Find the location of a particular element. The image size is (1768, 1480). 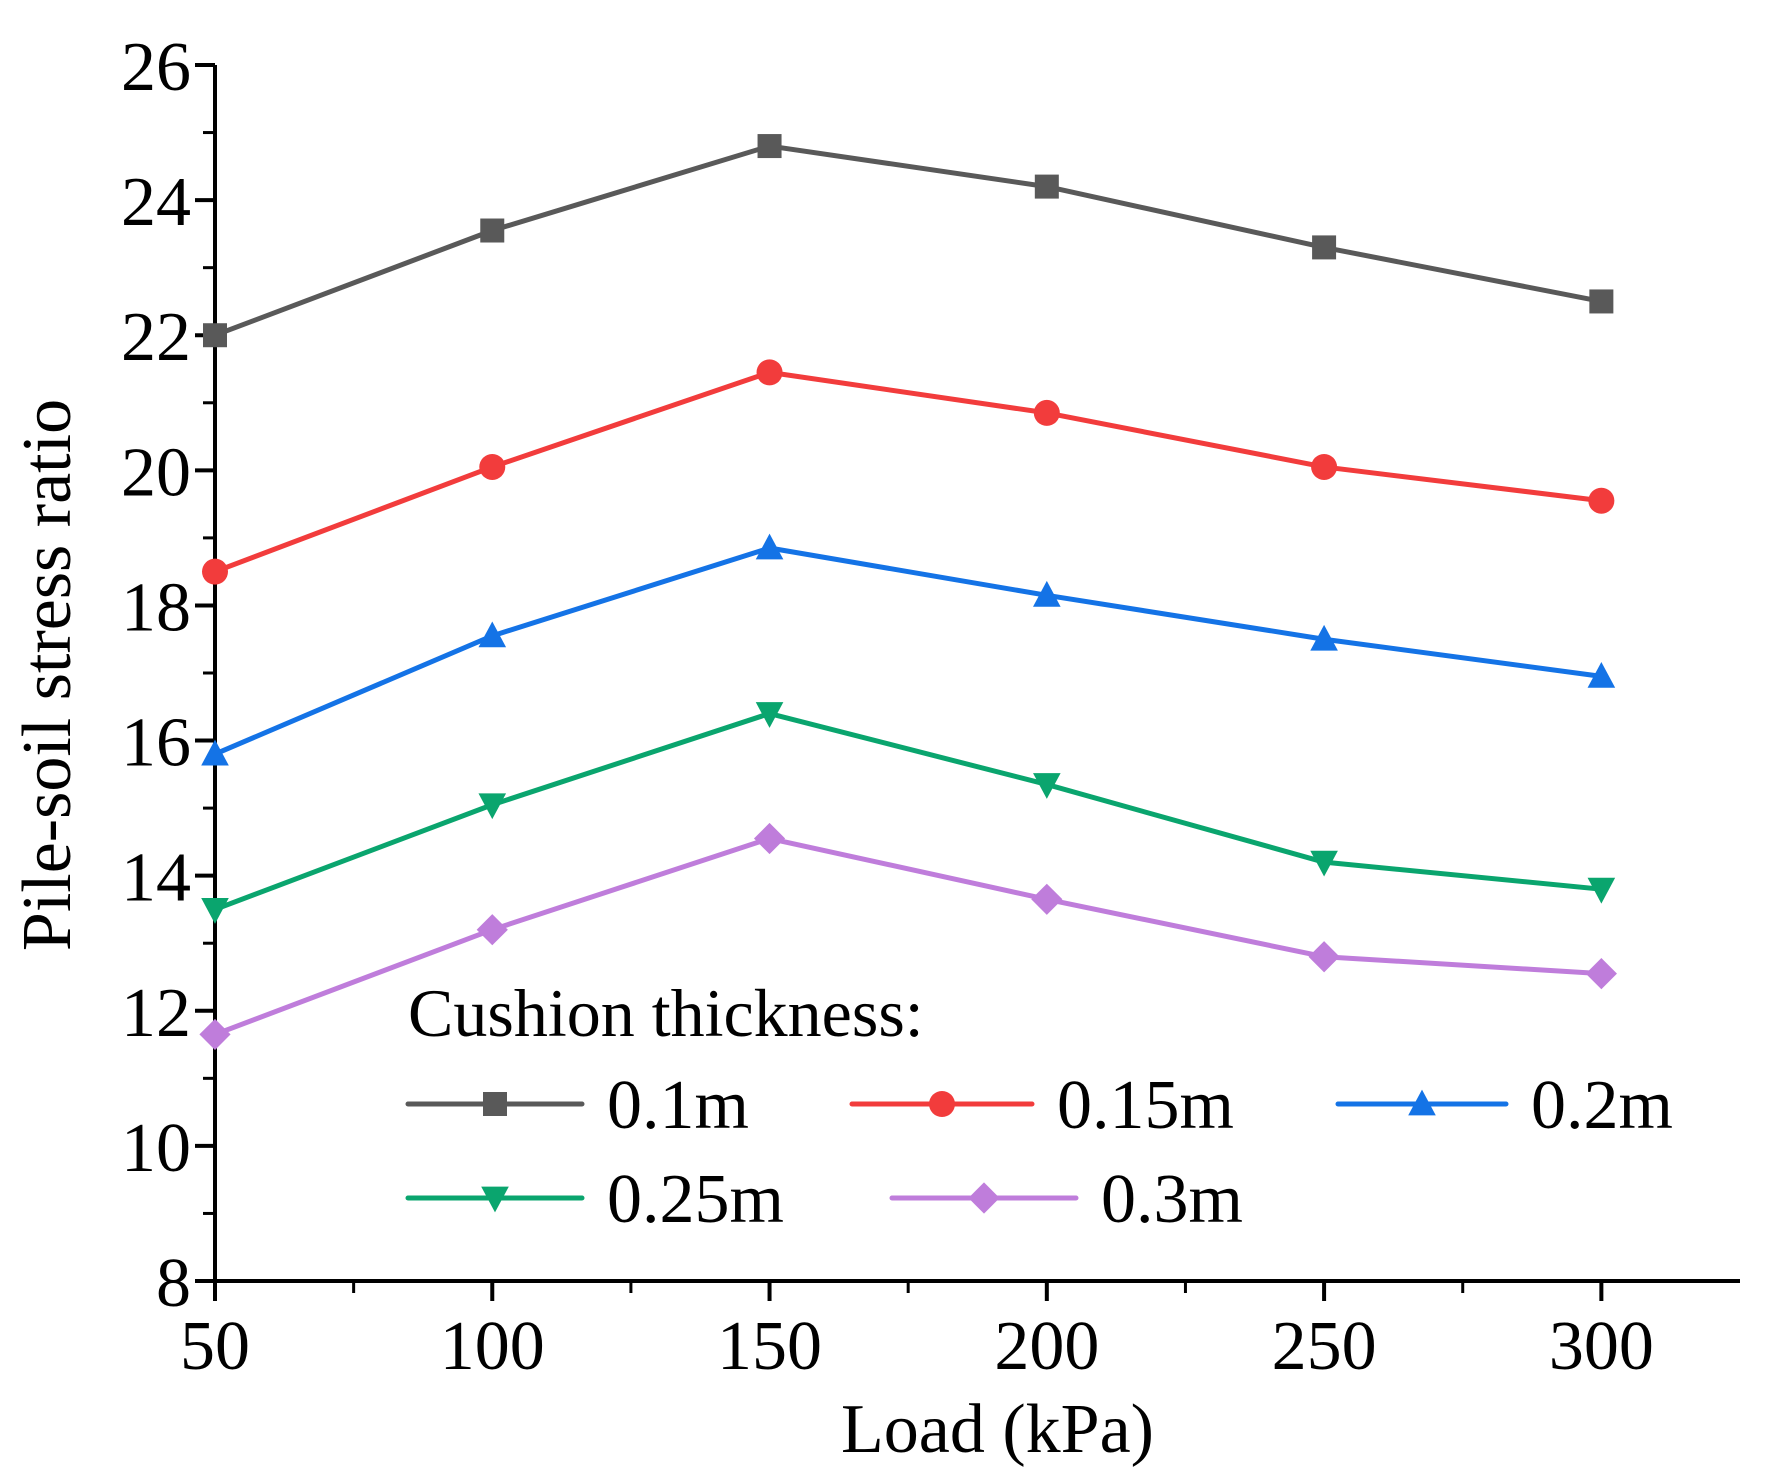

series-0.15m is located at coordinates (908, 472).